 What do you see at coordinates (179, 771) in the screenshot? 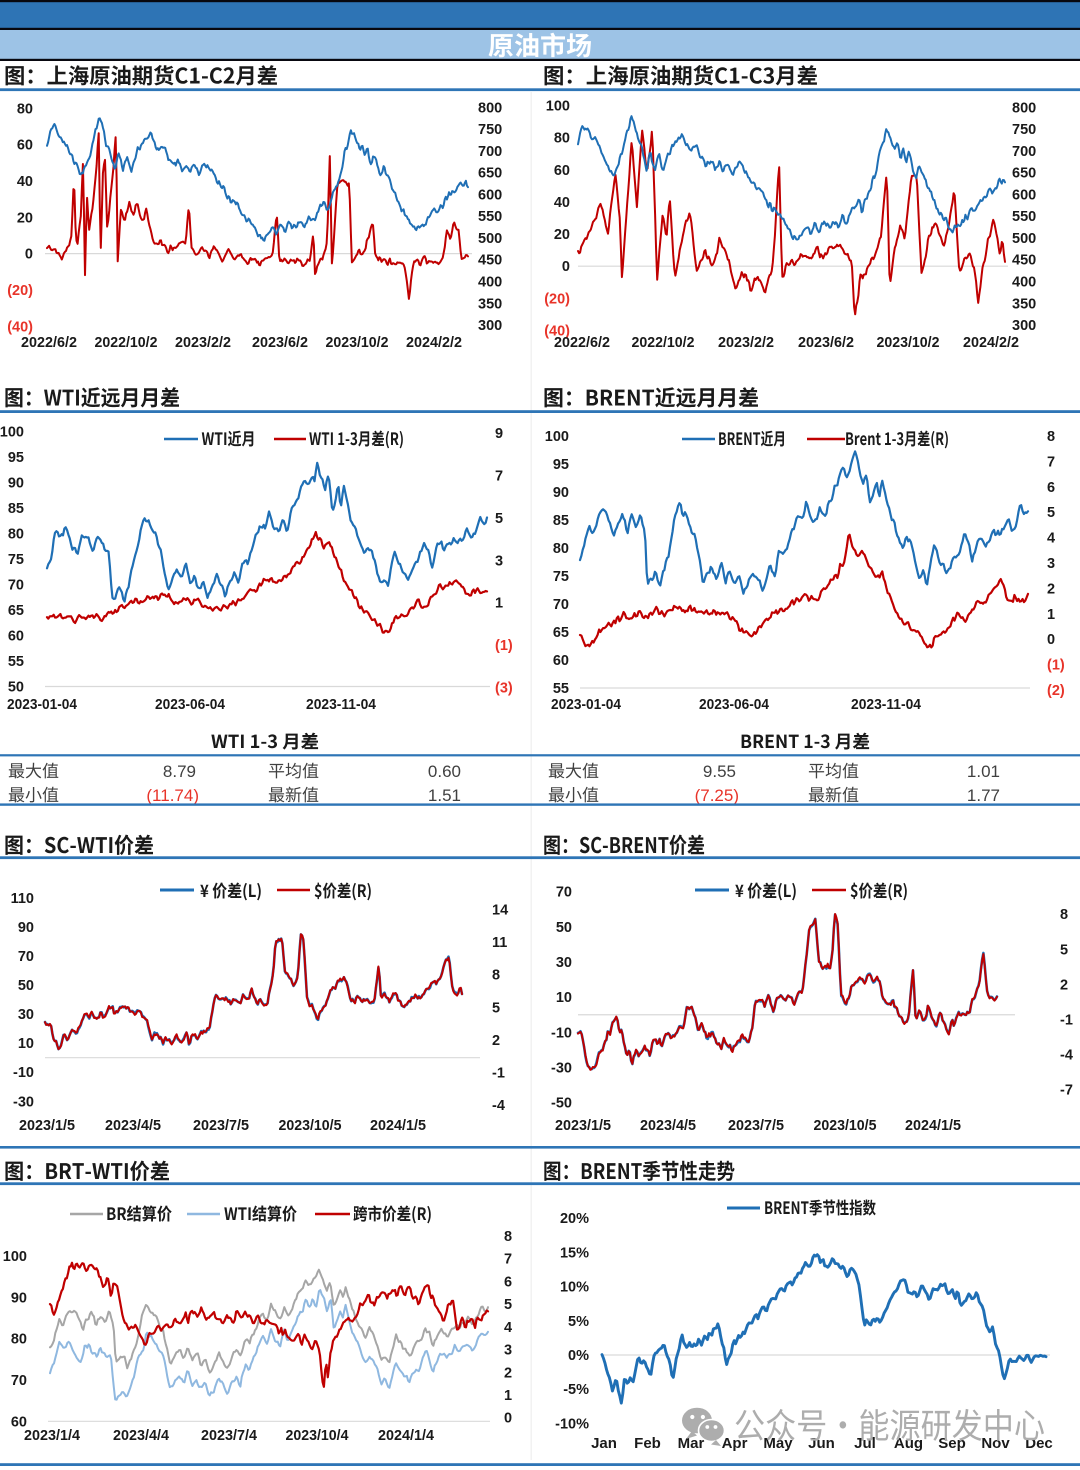
I see `svg-text: 8.79` at bounding box center [179, 771].